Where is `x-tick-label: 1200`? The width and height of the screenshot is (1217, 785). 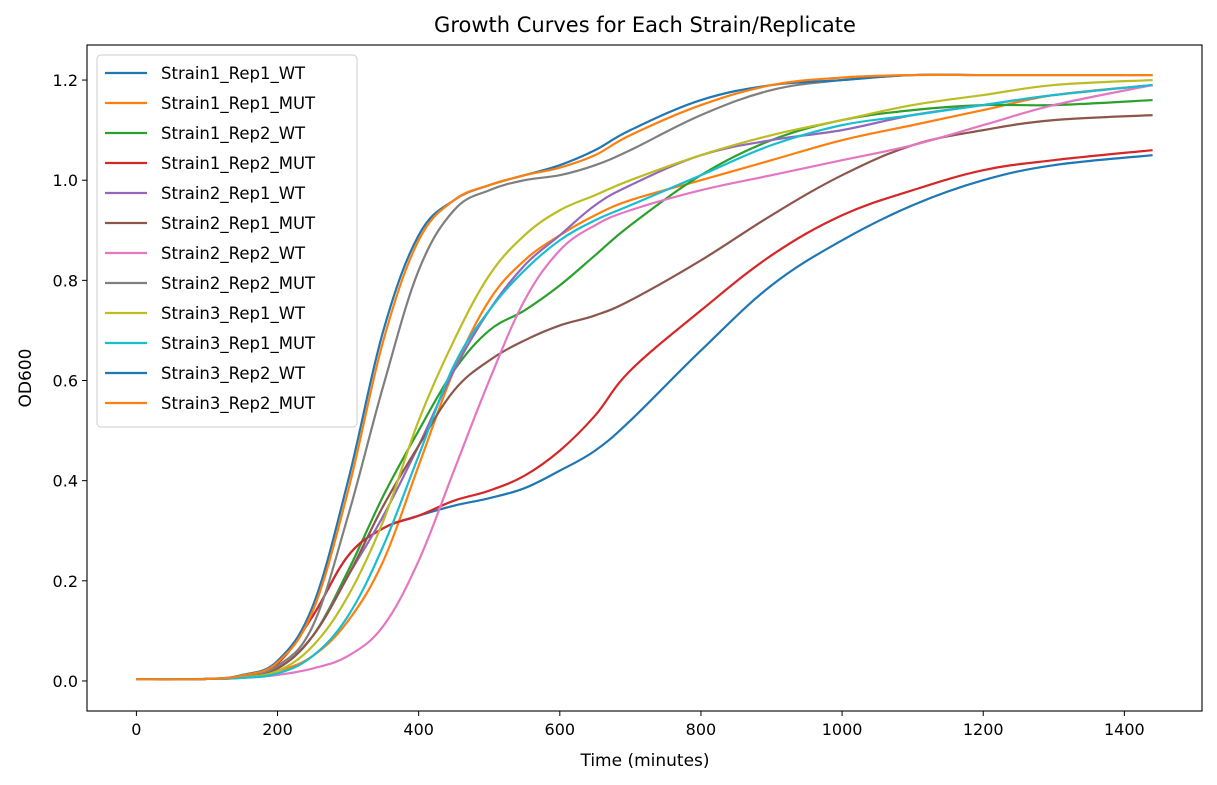 x-tick-label: 1200 is located at coordinates (983, 729).